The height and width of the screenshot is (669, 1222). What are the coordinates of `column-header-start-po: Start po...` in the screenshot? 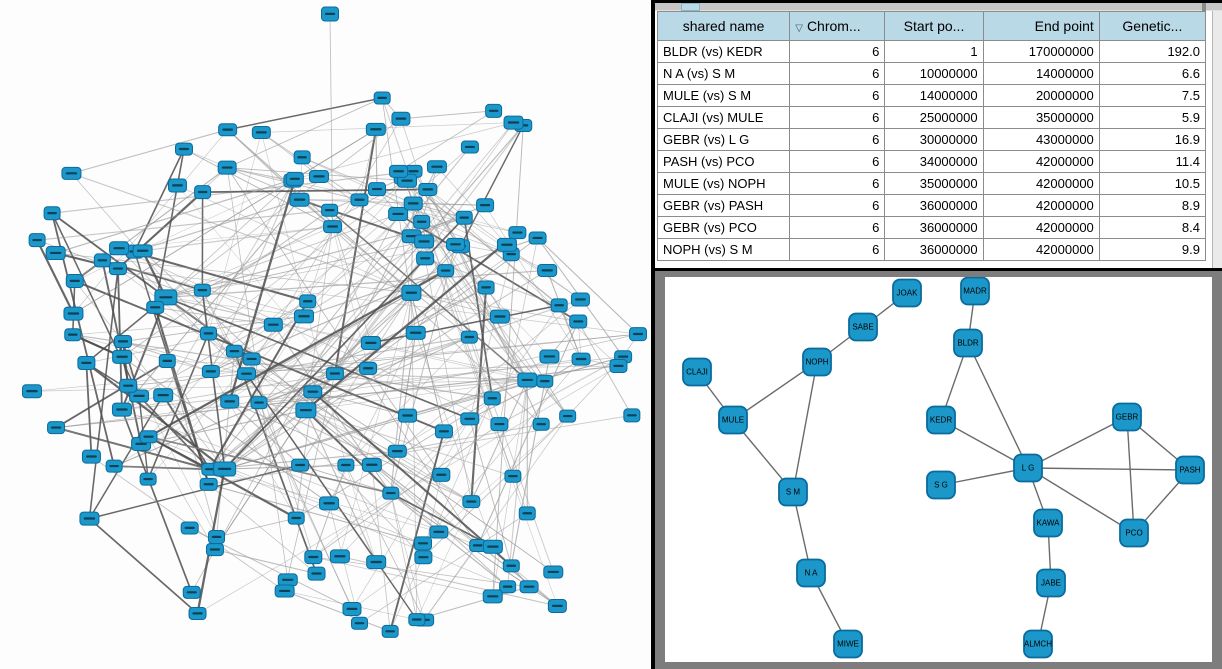 It's located at (934, 26).